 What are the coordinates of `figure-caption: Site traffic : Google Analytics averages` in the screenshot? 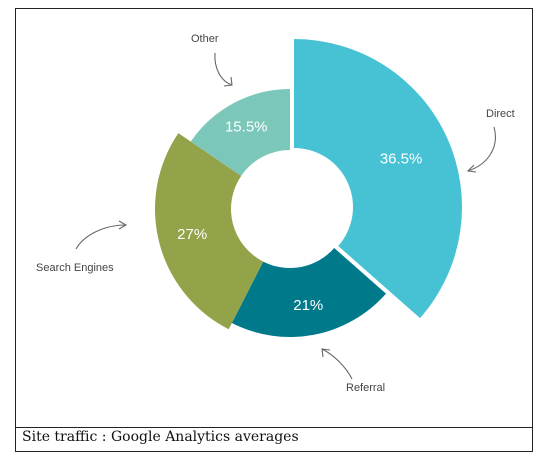 It's located at (160, 437).